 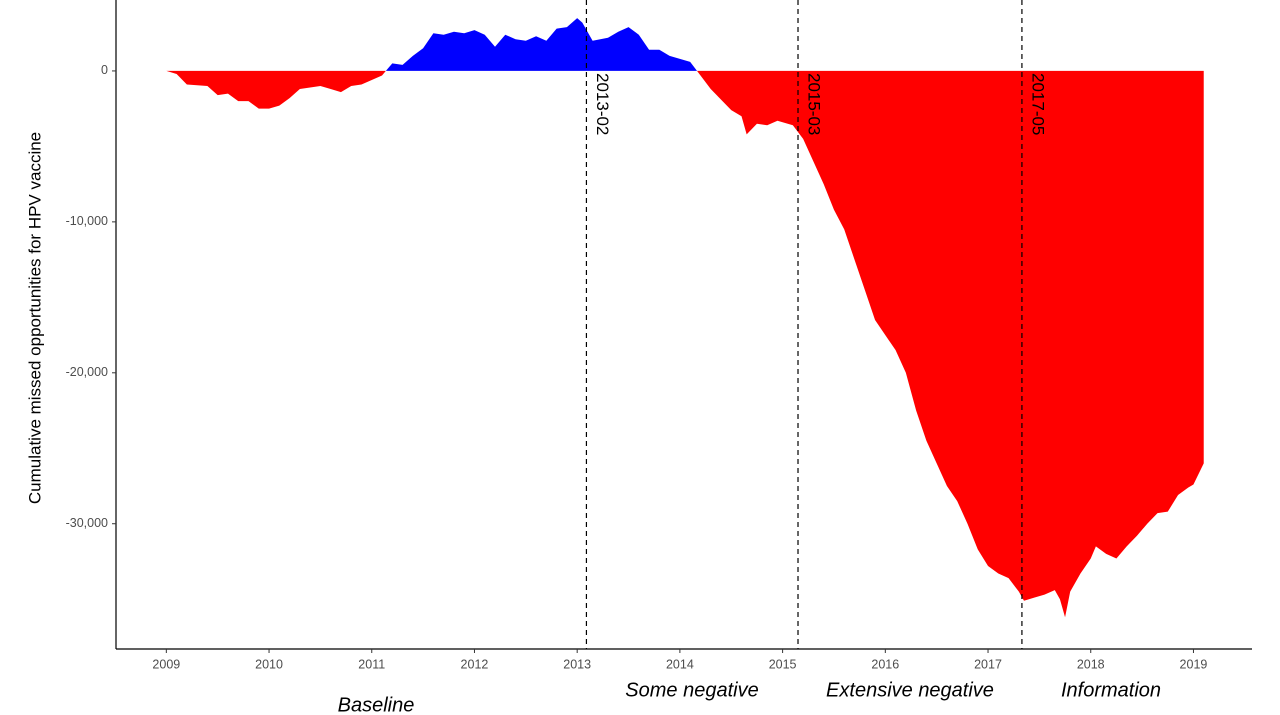 I want to click on phase-label: Baseline, so click(x=376, y=704).